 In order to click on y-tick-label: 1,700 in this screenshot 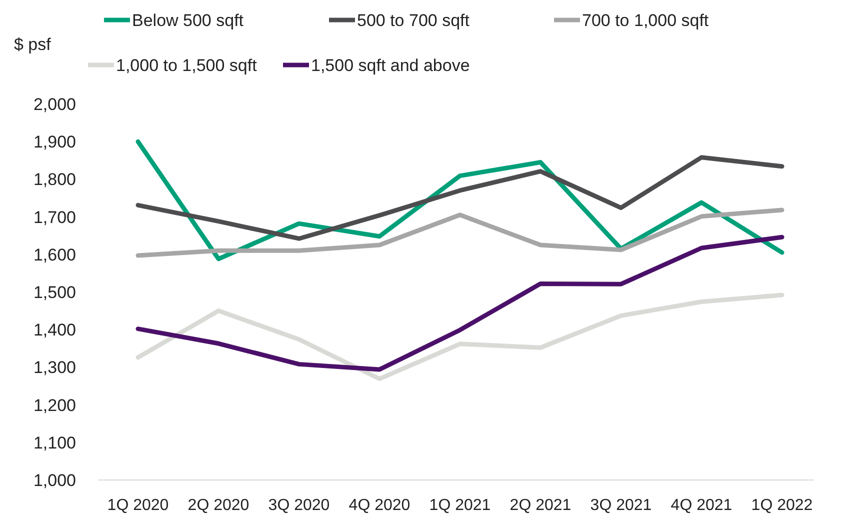, I will do `click(54, 217)`.